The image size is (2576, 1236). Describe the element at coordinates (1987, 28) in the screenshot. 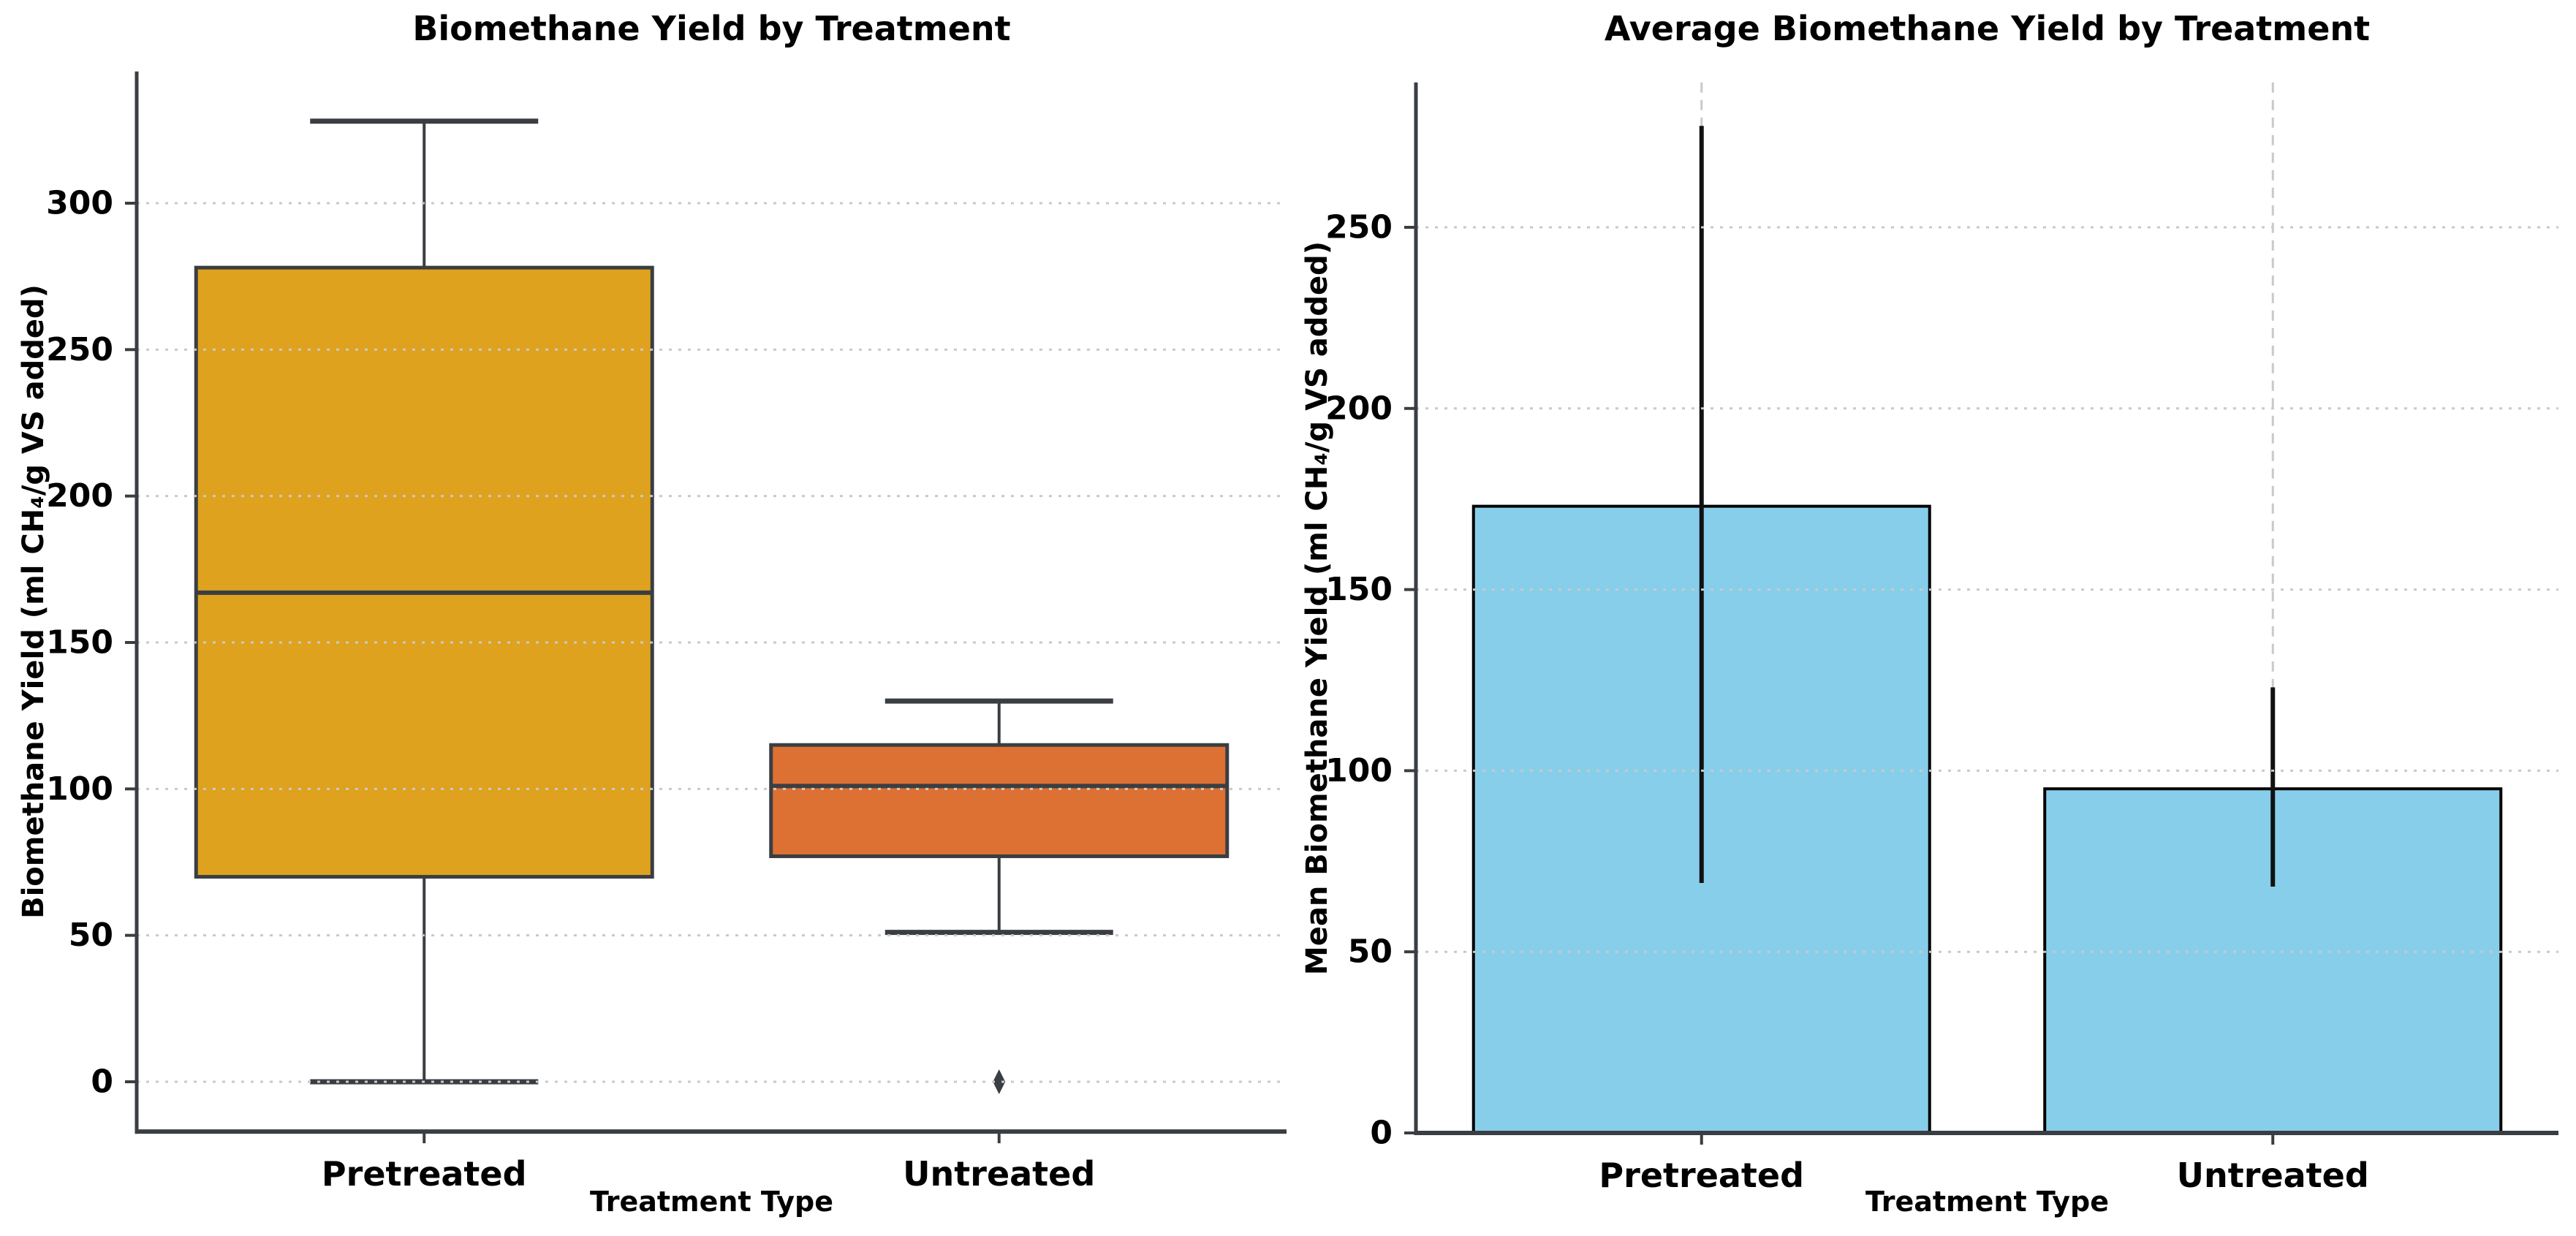

I see `right-chart-title: Average Biomethane Yield by Treatment` at that location.